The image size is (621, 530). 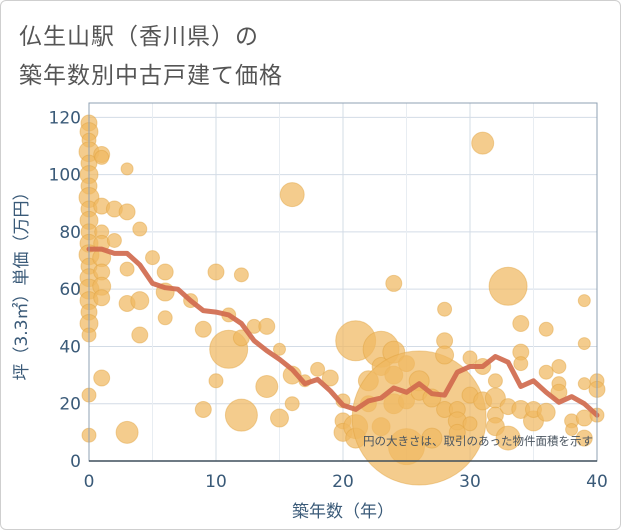 I want to click on chart-title-line-2: 築年数別中古戸建て価格, so click(x=151, y=76).